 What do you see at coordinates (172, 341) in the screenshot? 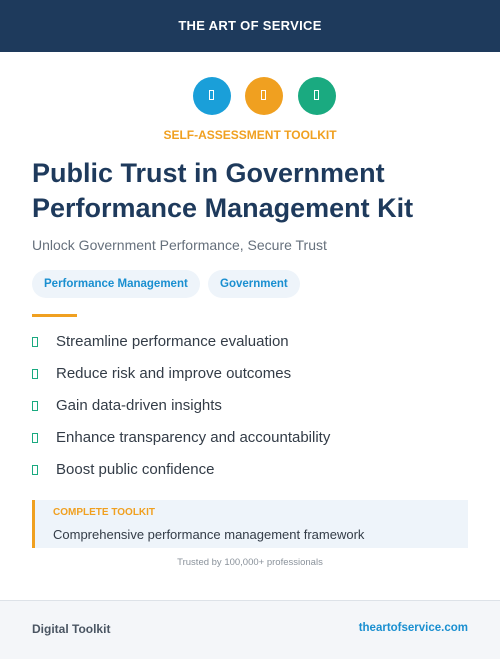
I see `feature-text: Streamline performance evaluation` at bounding box center [172, 341].